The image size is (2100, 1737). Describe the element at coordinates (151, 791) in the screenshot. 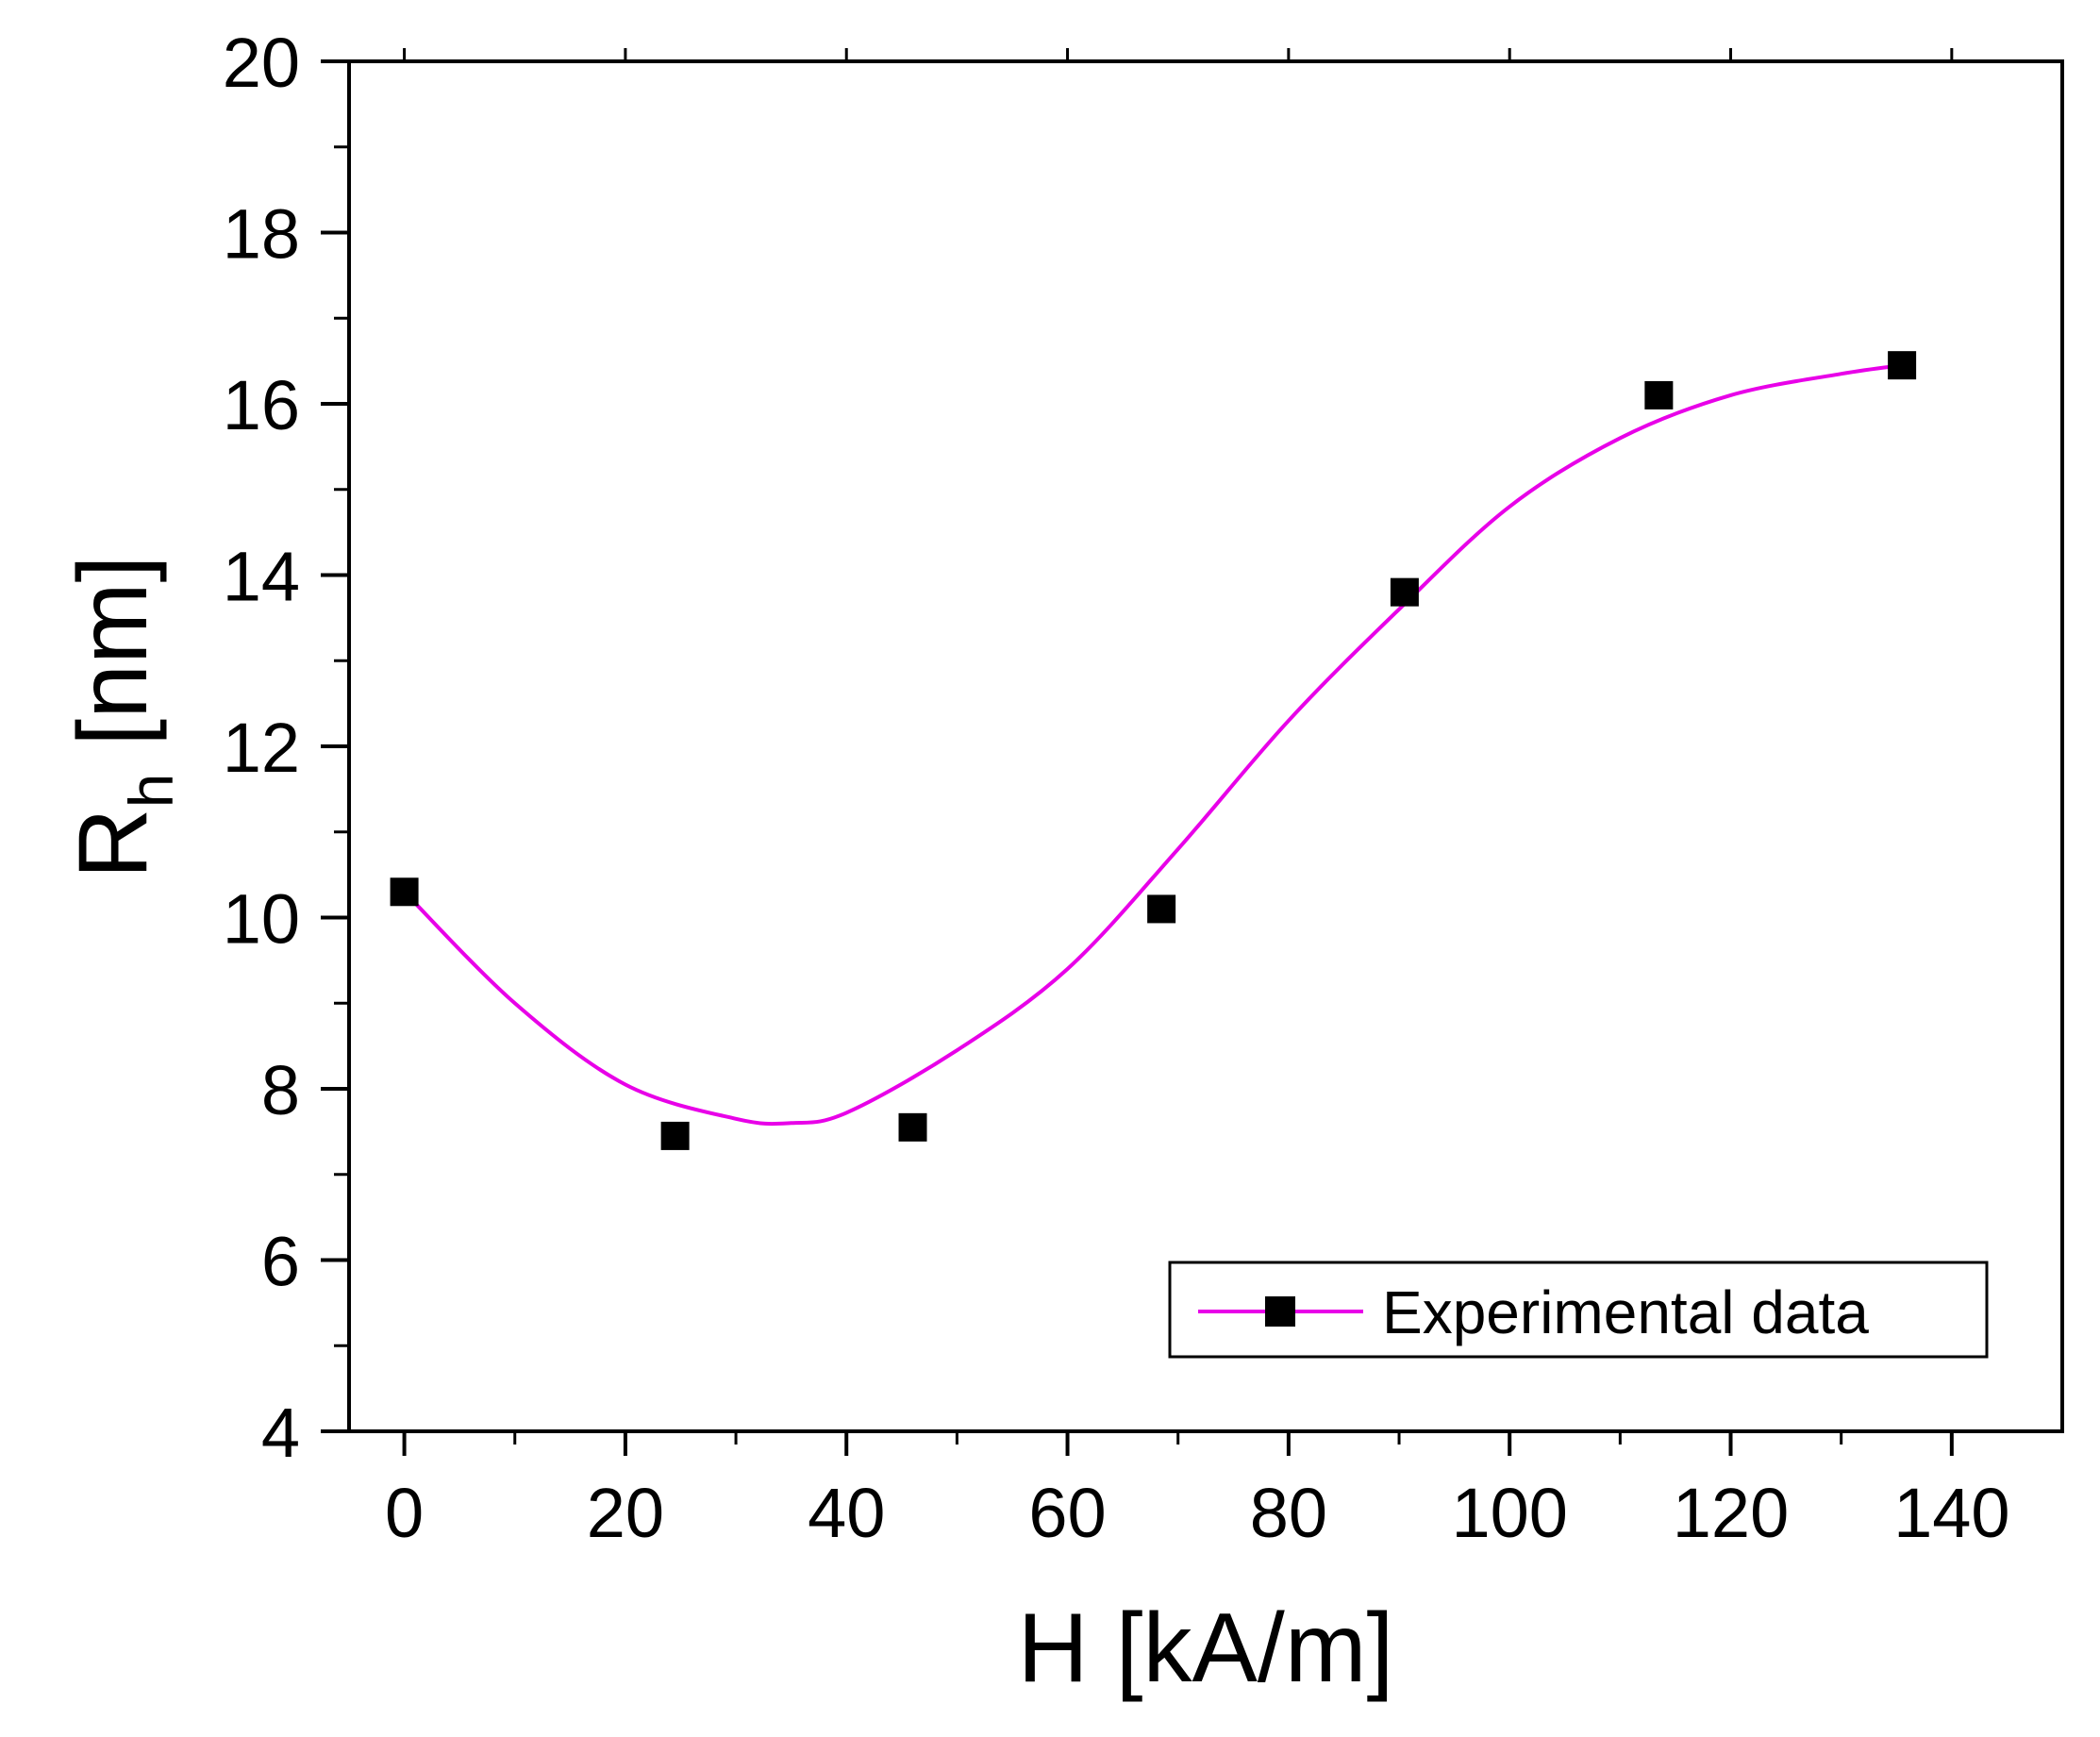

I see `y-axis-label-sub: h` at that location.